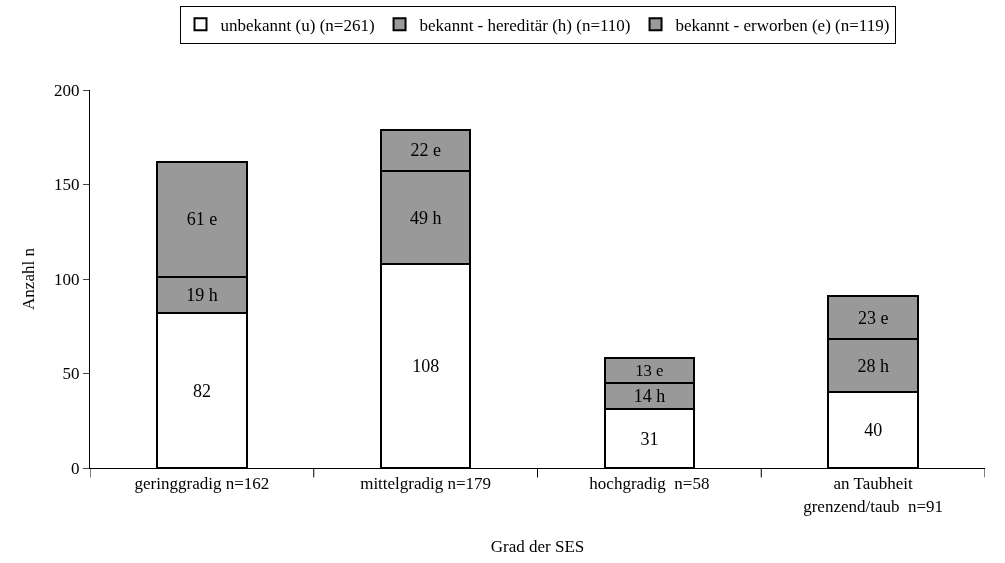  What do you see at coordinates (873, 495) in the screenshot?
I see `x-tick-label: an Taubheit grenzend/taub n=91` at bounding box center [873, 495].